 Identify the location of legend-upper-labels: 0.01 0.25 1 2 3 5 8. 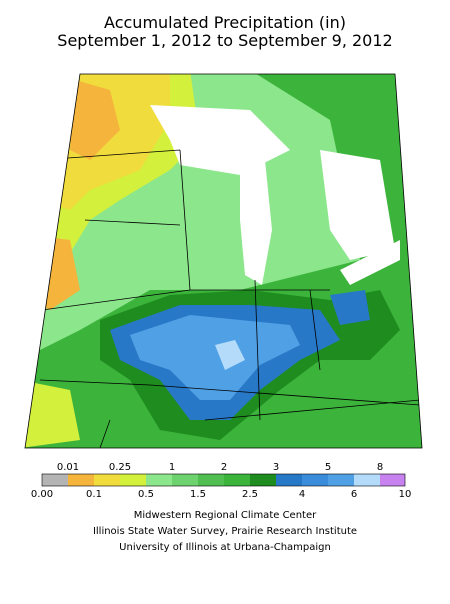
(220, 467).